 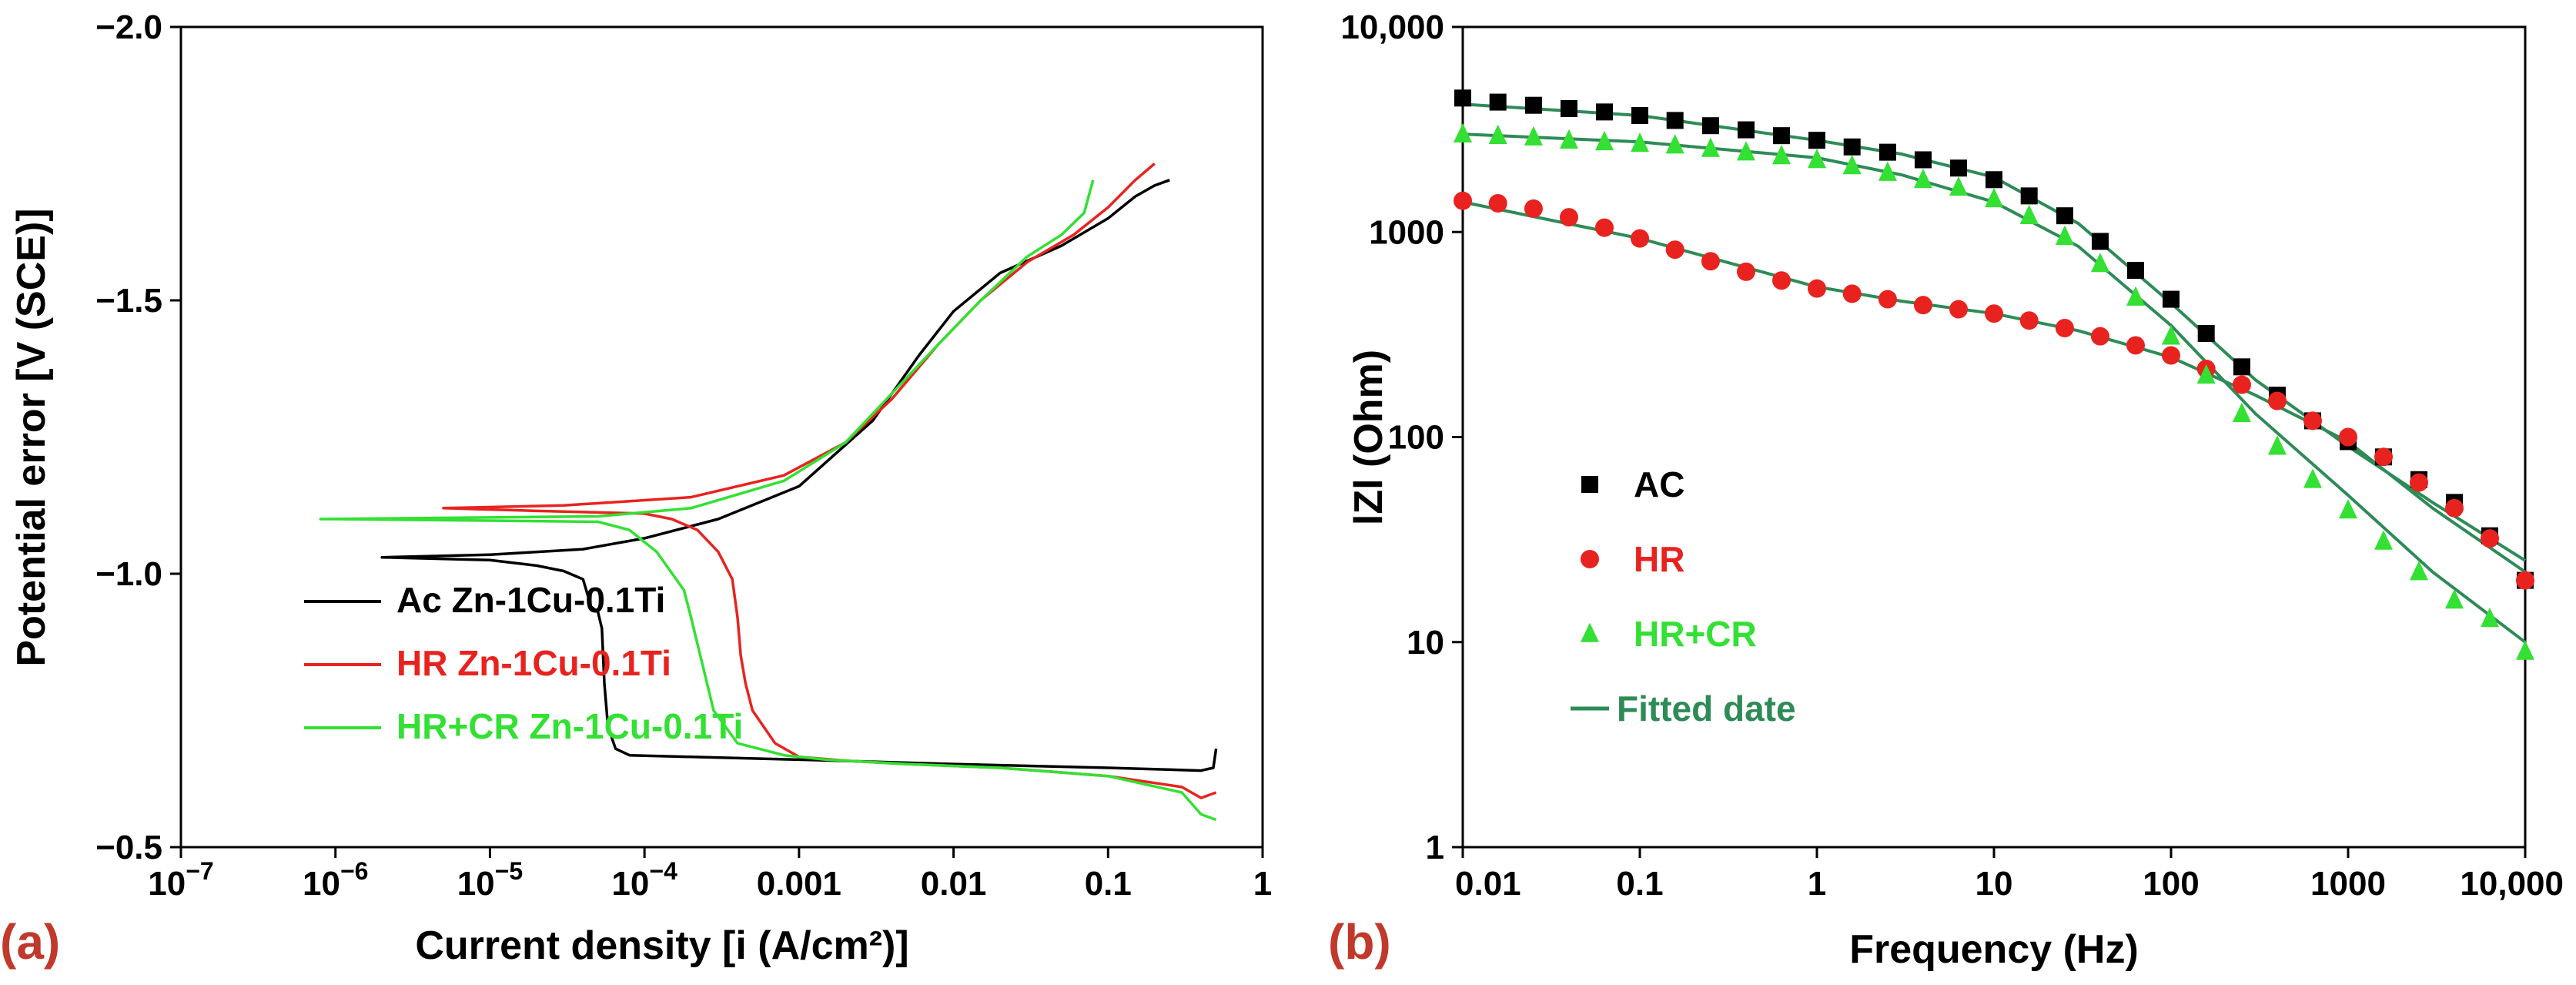 What do you see at coordinates (1640, 884) in the screenshot?
I see `b-xtick-label: 0.1` at bounding box center [1640, 884].